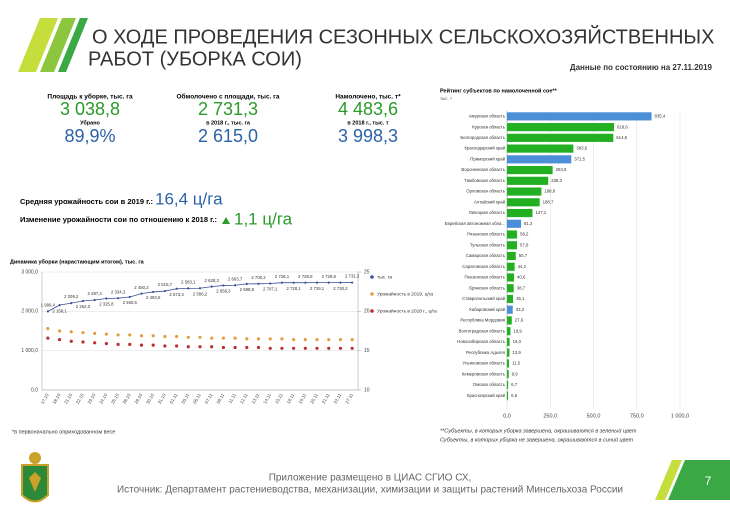 The height and width of the screenshot is (517, 730). What do you see at coordinates (514, 384) in the screenshot?
I see `data-label: 6,7` at bounding box center [514, 384].